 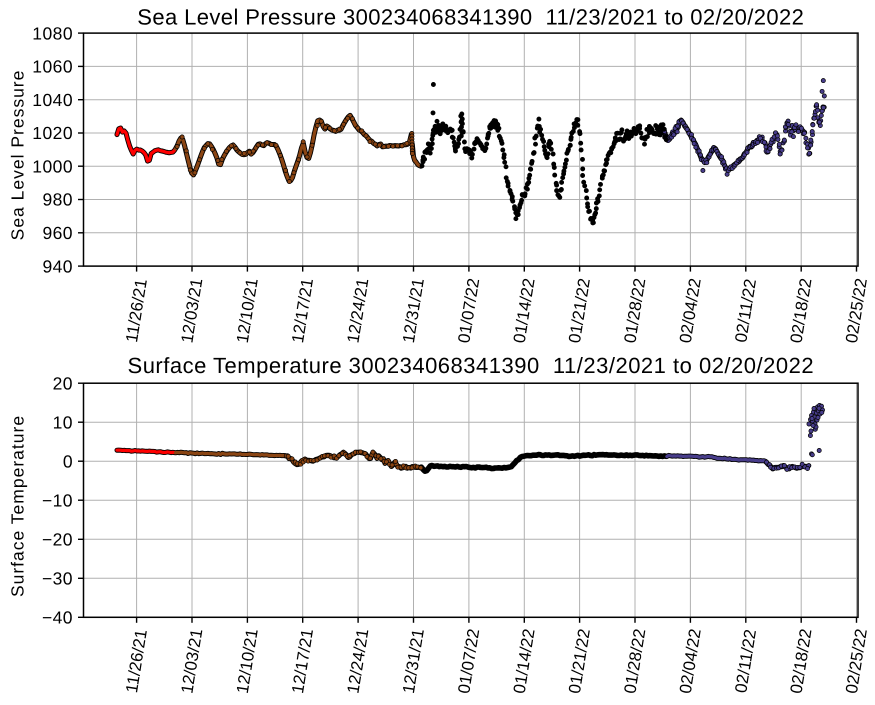 What do you see at coordinates (18, 155) in the screenshot?
I see `svg-text: Sea Level Pressure` at bounding box center [18, 155].